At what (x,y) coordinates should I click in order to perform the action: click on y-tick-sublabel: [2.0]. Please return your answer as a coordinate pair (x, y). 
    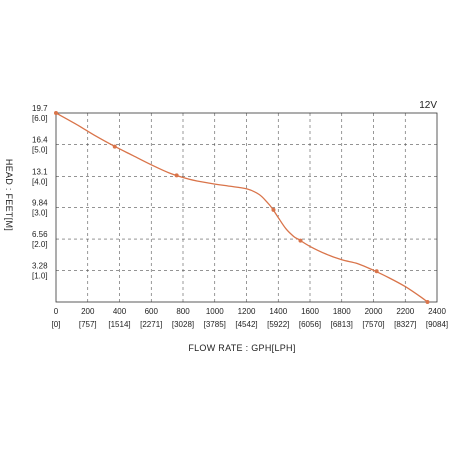
    Looking at the image, I should click on (40, 244).